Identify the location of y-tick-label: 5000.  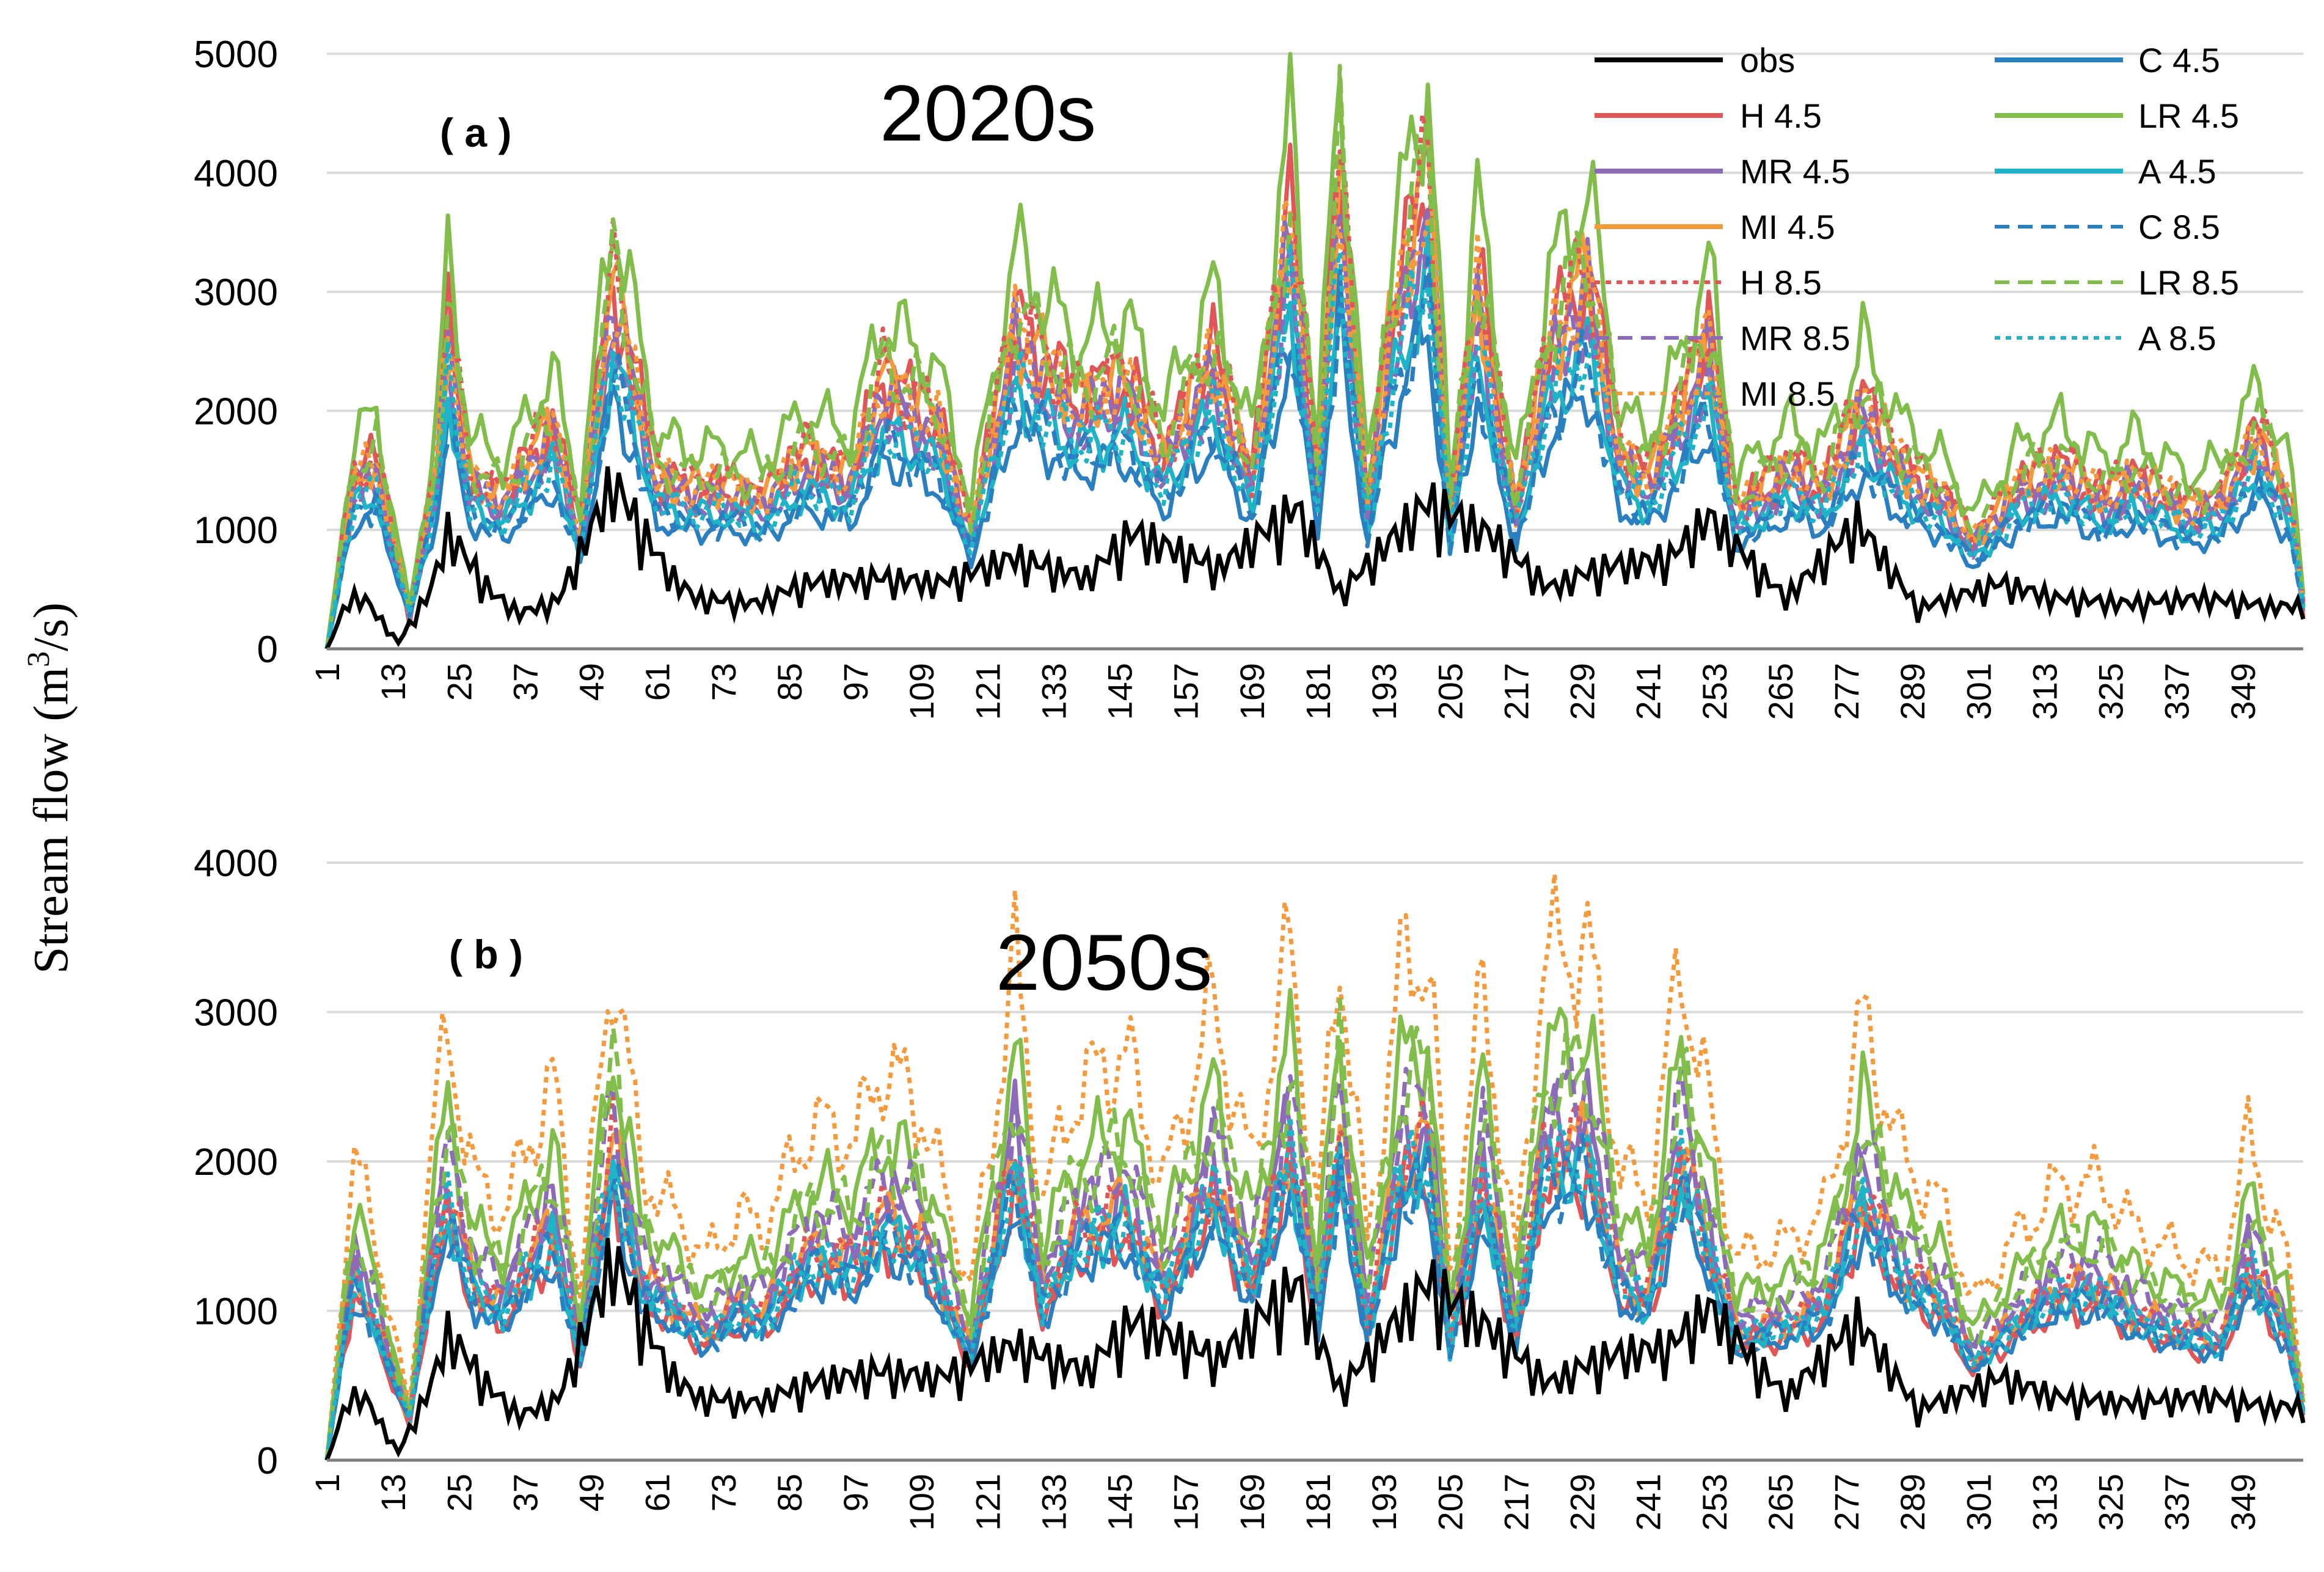
(236, 55).